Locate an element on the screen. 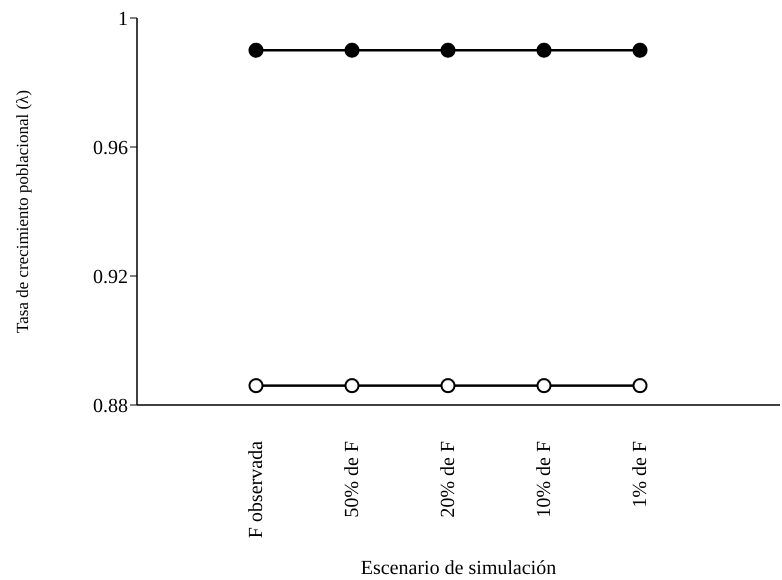 This screenshot has width=782, height=580. x-tick-label: 1% de F is located at coordinates (640, 474).